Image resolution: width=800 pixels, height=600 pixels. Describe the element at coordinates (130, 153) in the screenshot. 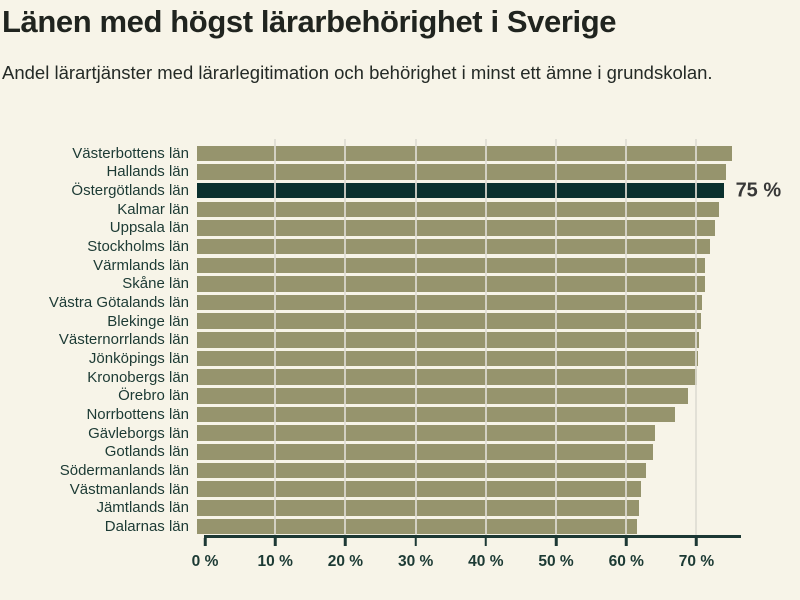

I see `category-label: Västerbottens län` at that location.